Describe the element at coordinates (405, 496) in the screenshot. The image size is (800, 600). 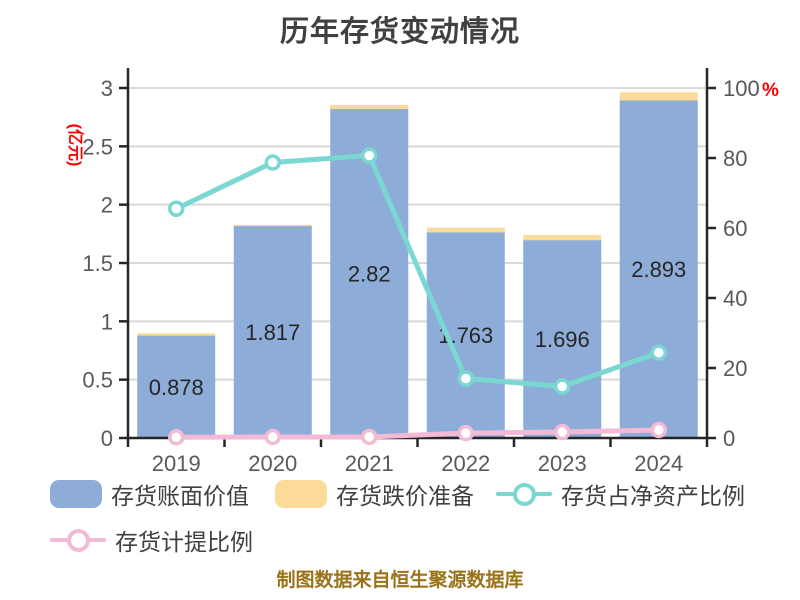
I see `legend-label: 存货跌价准备` at that location.